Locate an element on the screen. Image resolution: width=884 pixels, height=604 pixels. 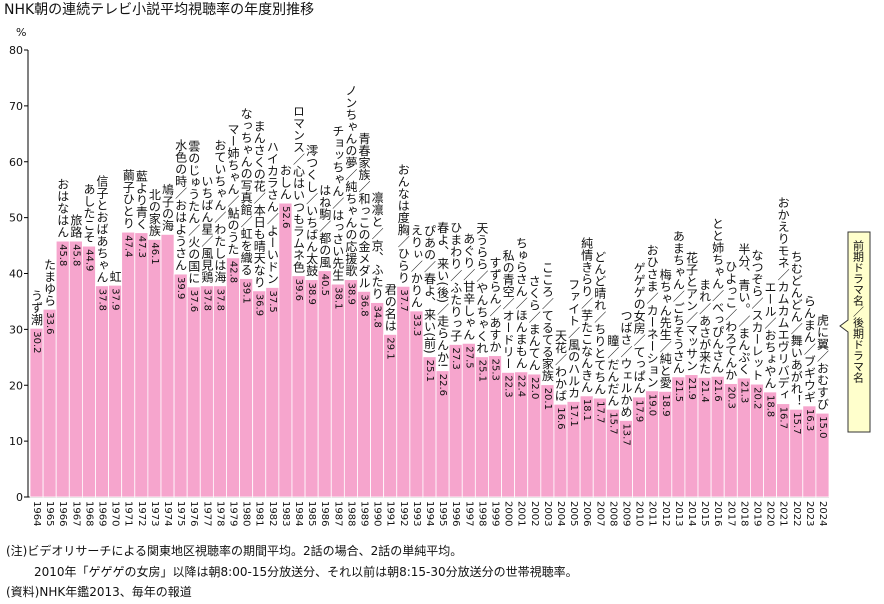
callout: 前期ドラマ名／後期ドラマ名 is located at coordinates (858, 311).